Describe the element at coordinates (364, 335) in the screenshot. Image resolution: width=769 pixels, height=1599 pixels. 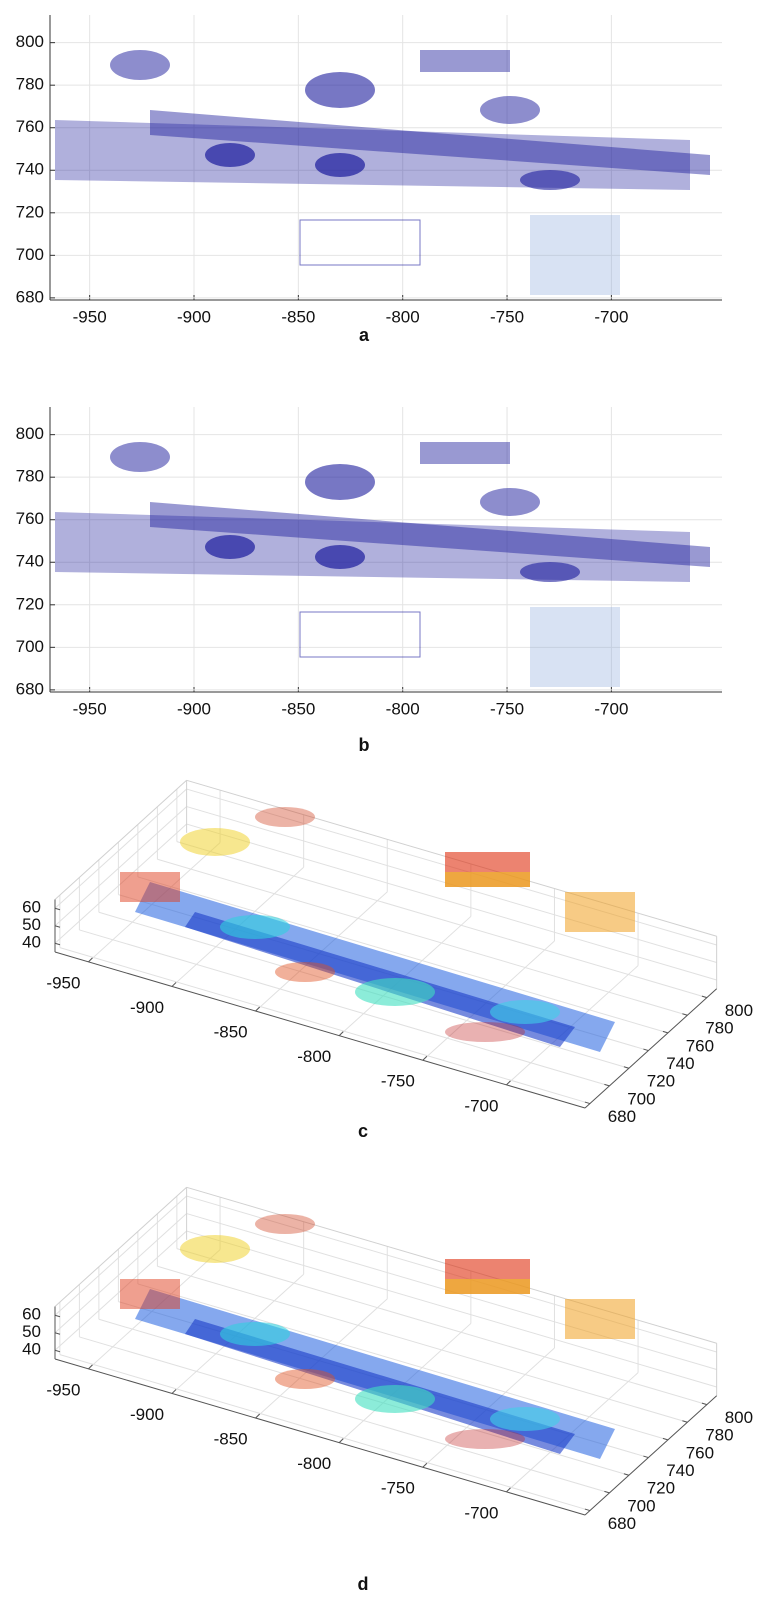
I see `caption: a` at that location.